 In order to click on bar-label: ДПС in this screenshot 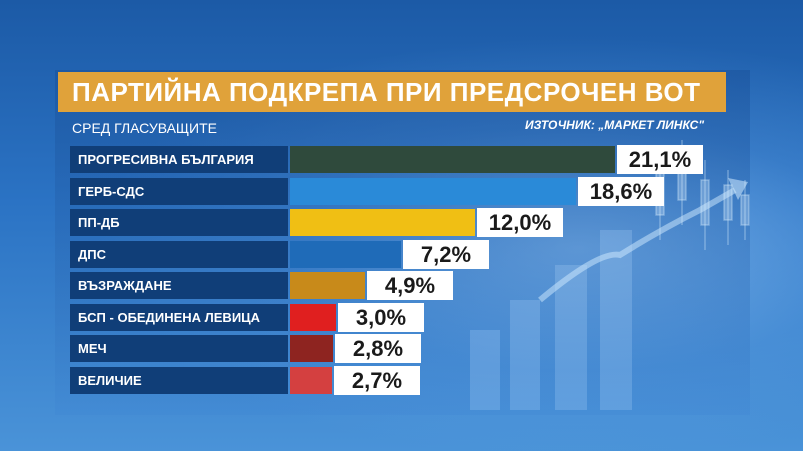, I will do `click(92, 254)`.